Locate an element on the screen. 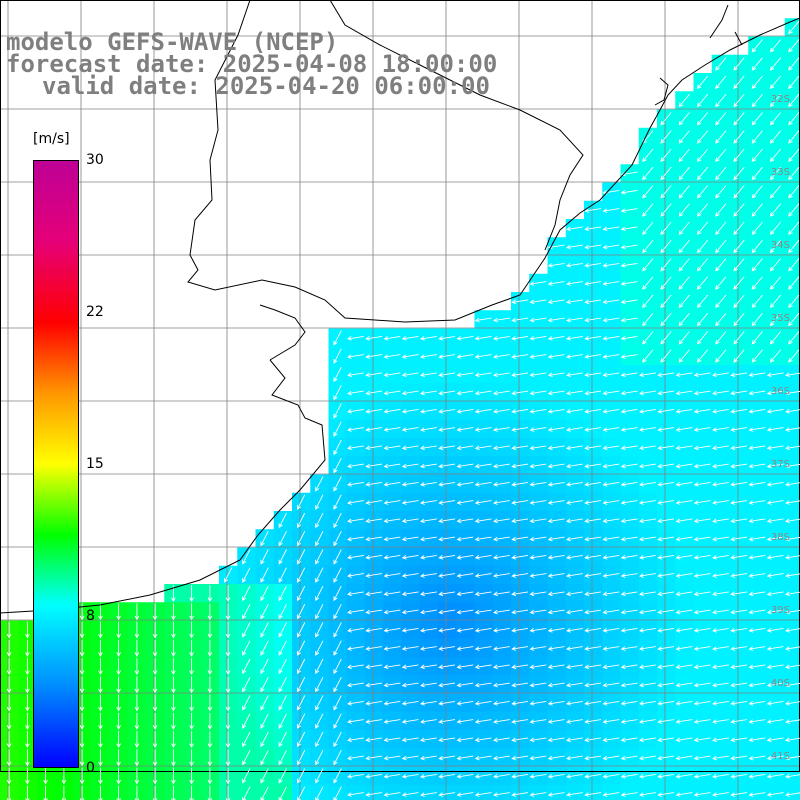  colorbar-tick-0: 0 is located at coordinates (90, 768).